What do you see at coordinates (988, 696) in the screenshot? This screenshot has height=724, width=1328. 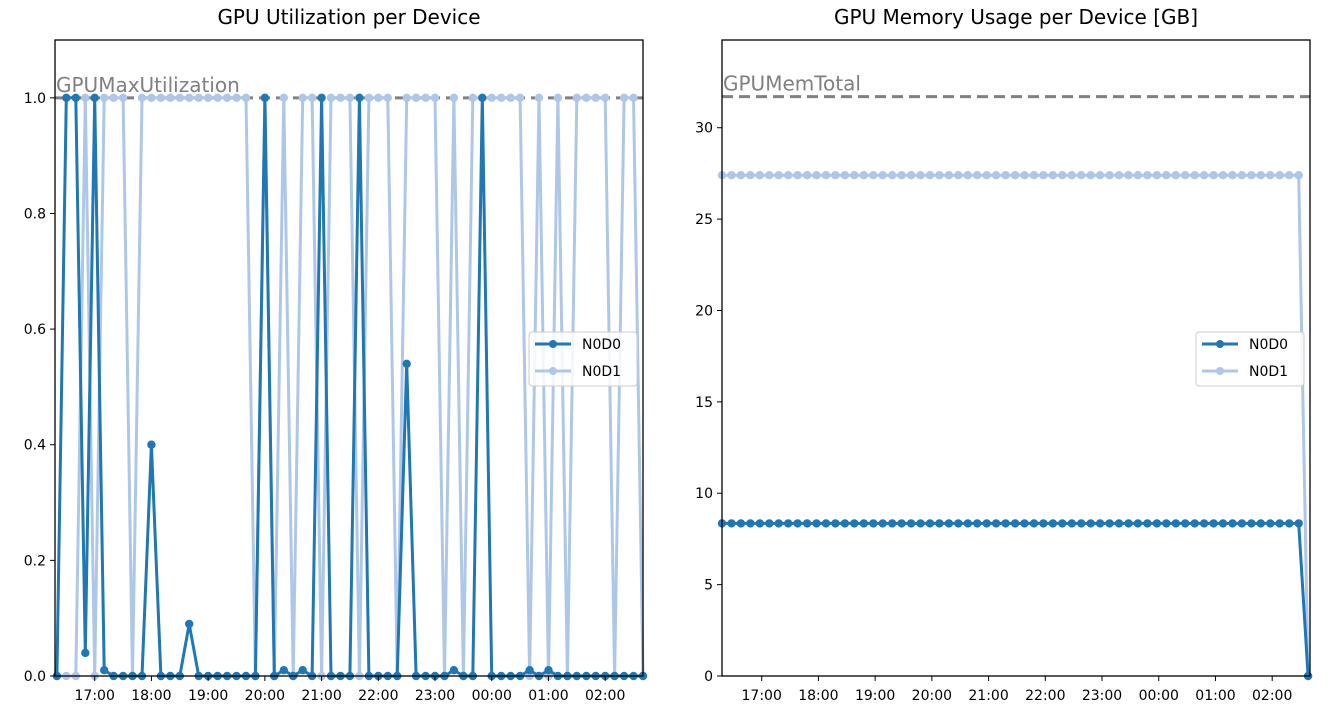 I see `x-tick-label: 21:00` at bounding box center [988, 696].